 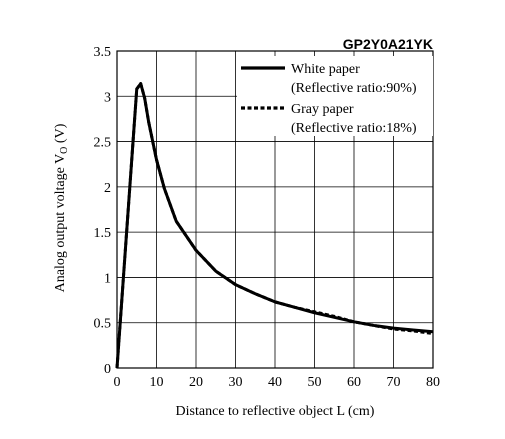 I want to click on chart-title: GP2Y0A21YK, so click(x=388, y=44).